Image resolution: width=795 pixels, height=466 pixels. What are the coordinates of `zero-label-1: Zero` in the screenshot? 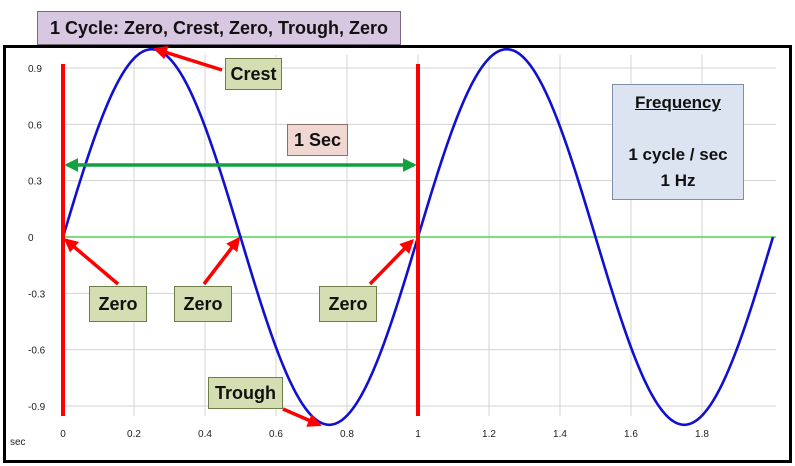 It's located at (118, 304).